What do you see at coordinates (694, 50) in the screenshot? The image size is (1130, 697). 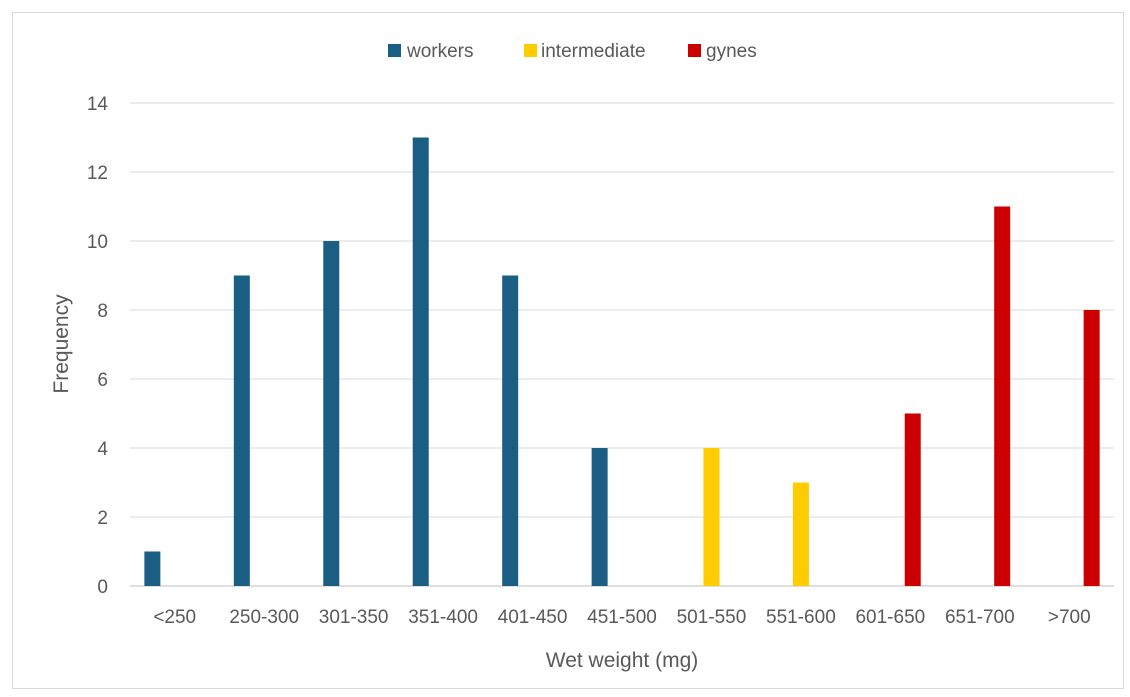 I see `legend-swatch-gynes` at bounding box center [694, 50].